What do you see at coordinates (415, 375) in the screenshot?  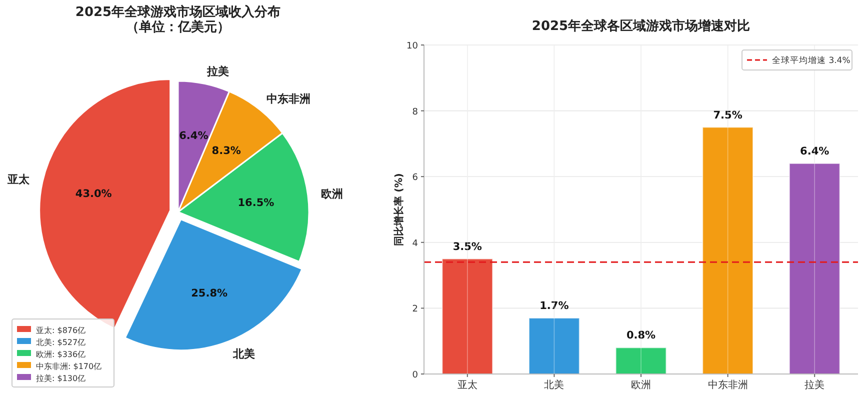 I see `y-tick-label: 0` at bounding box center [415, 375].